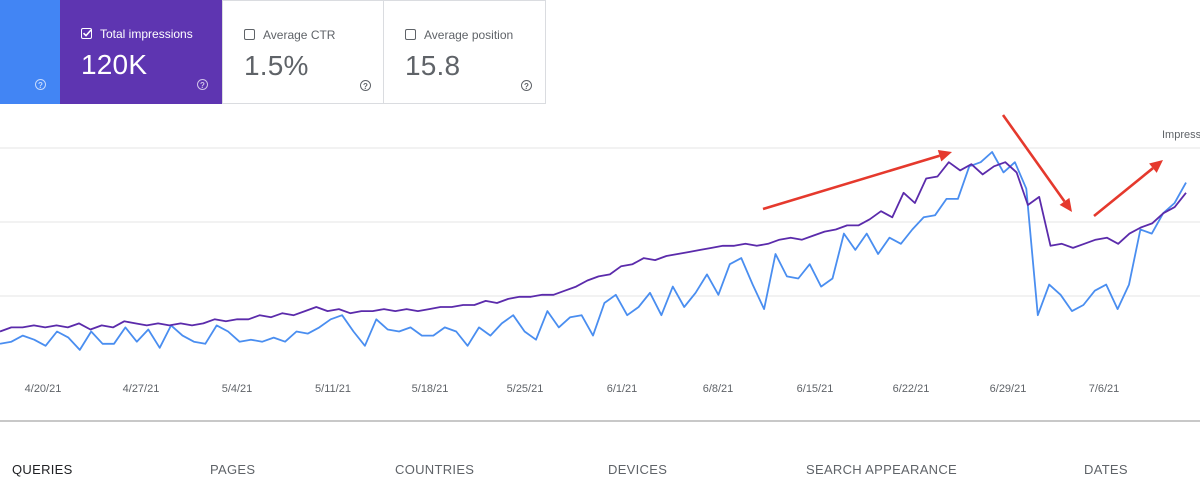  I want to click on x-tick-label: 6/29/21, so click(1008, 389).